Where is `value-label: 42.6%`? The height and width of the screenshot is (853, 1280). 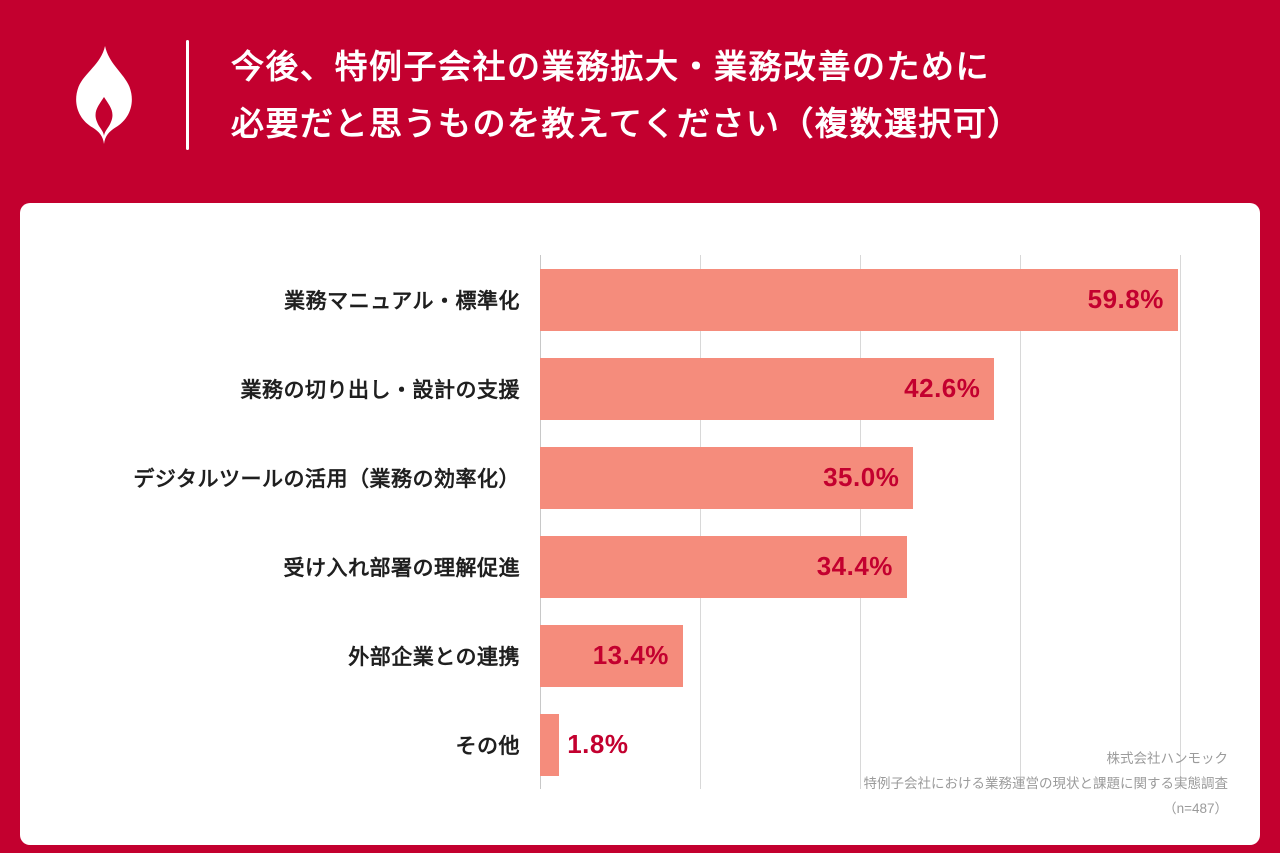 value-label: 42.6% is located at coordinates (942, 388).